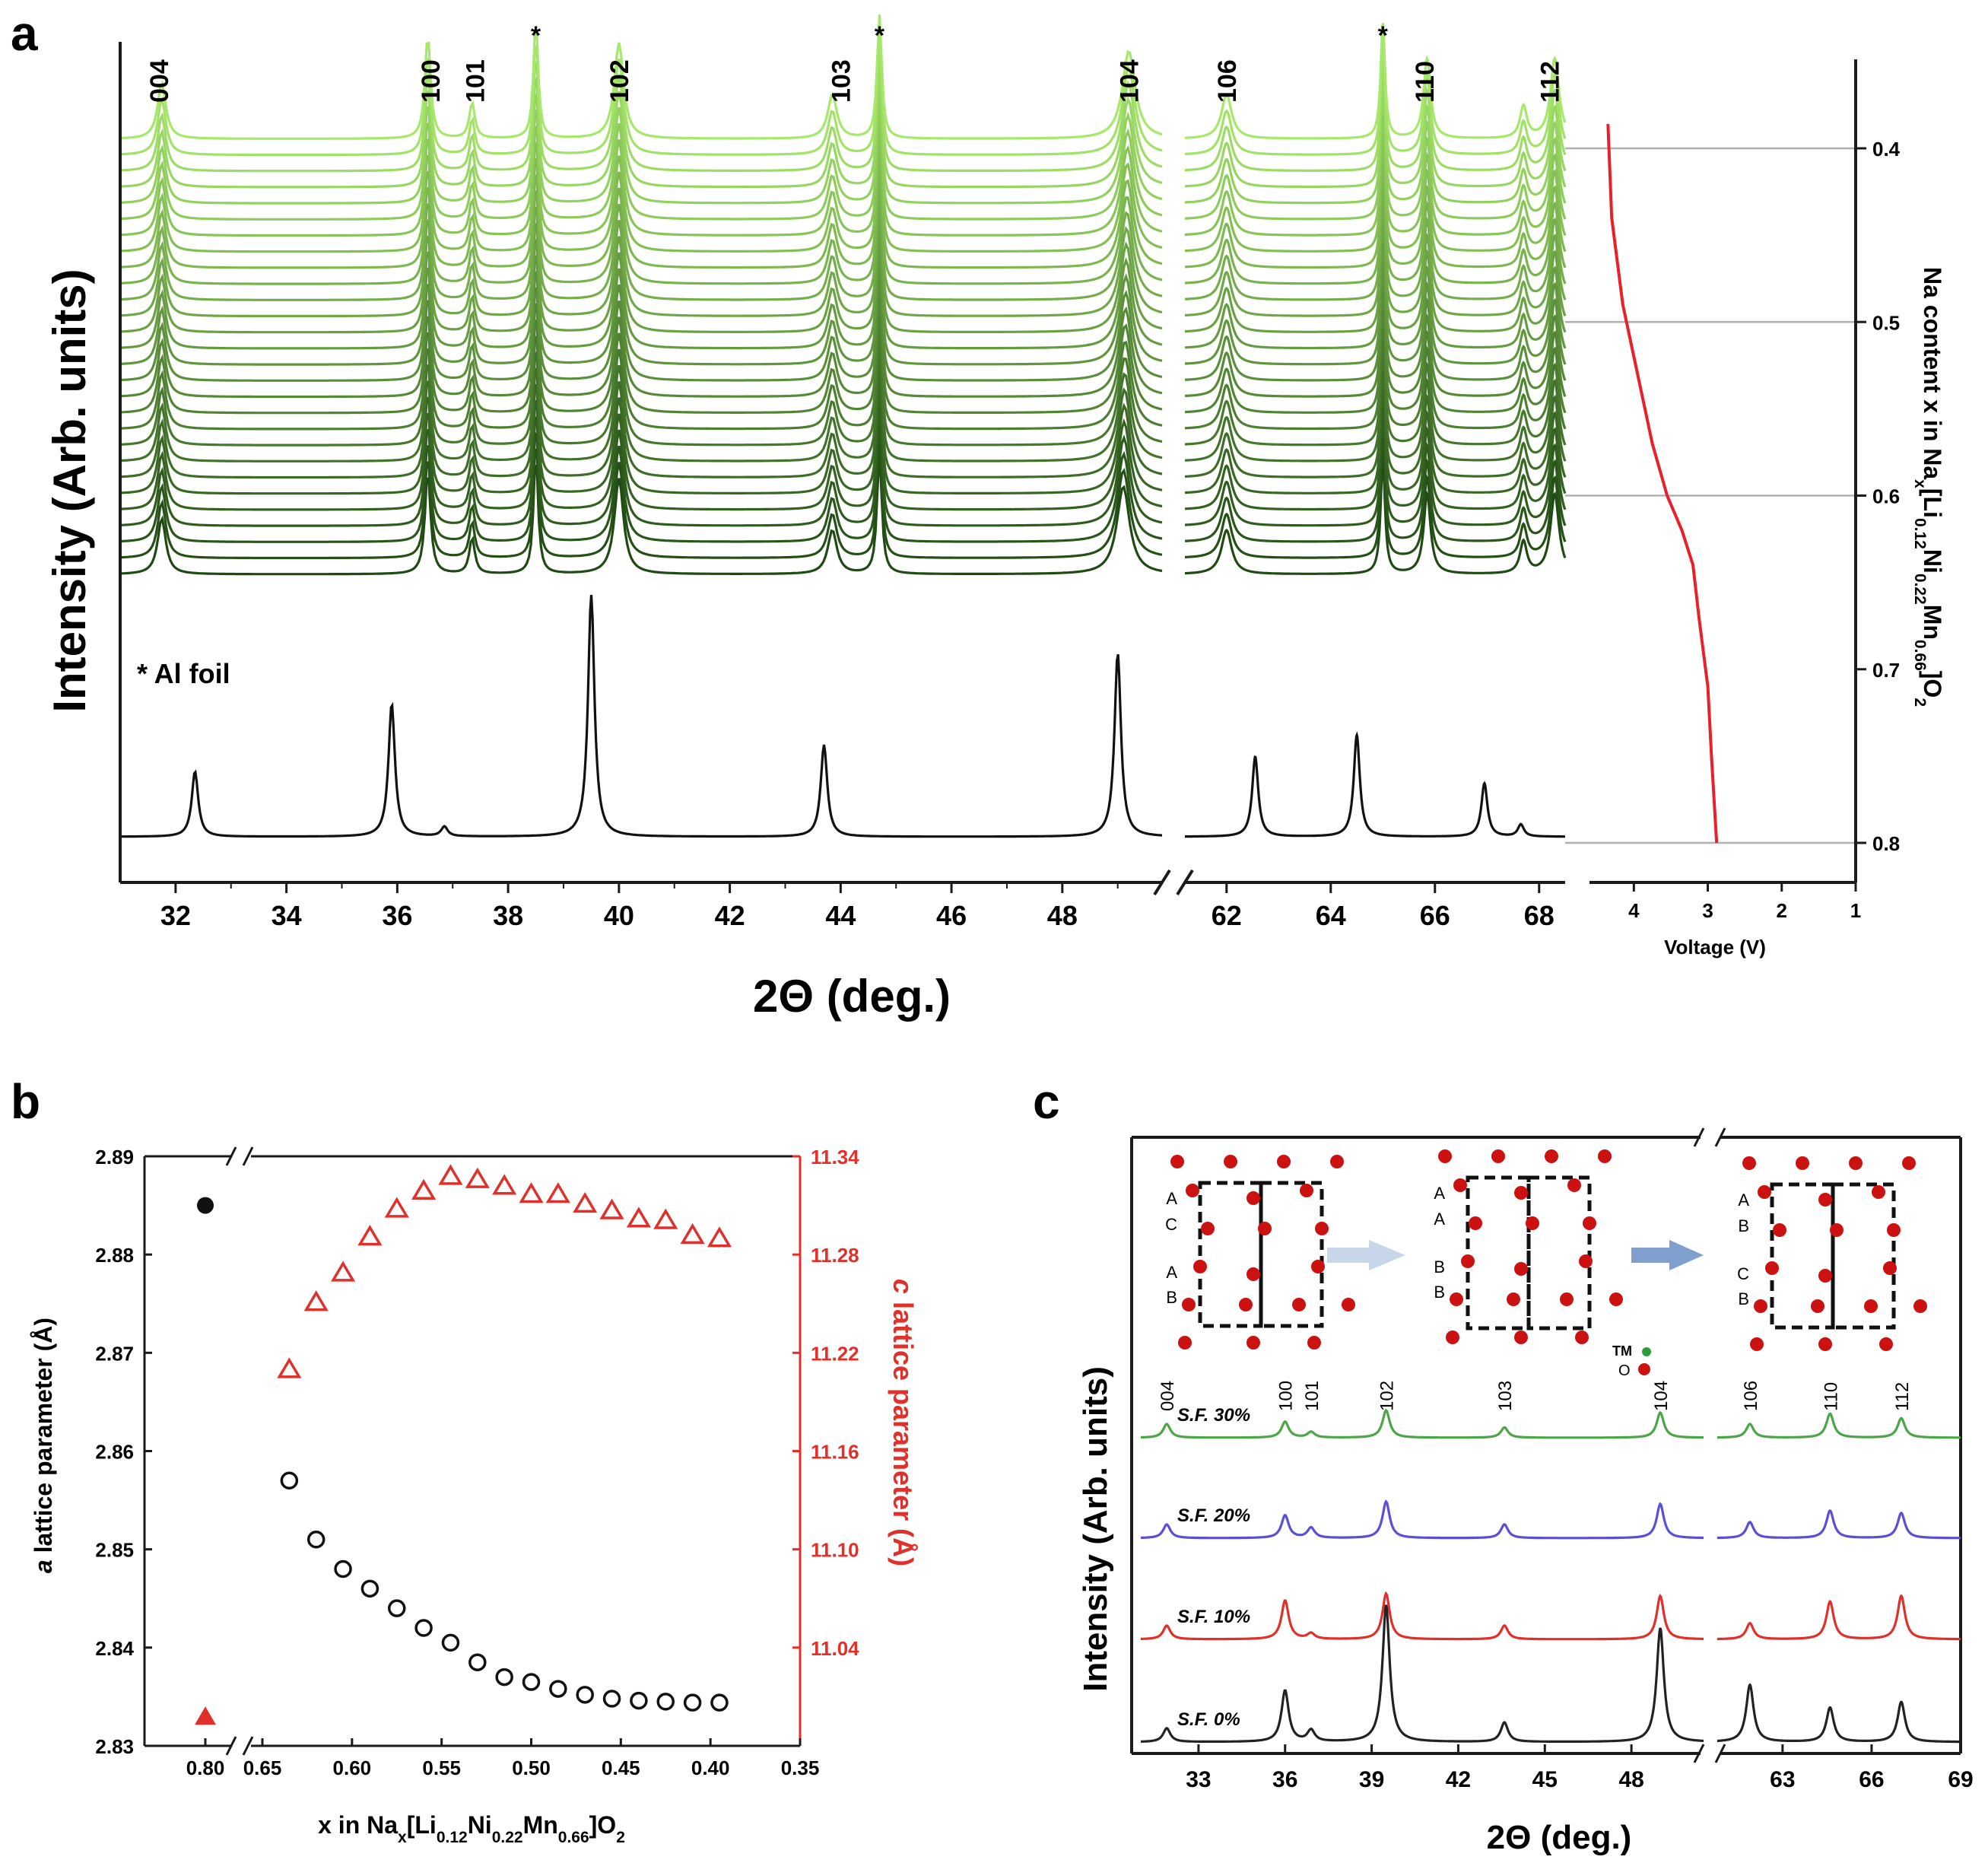  What do you see at coordinates (471, 1828) in the screenshot?
I see `panel-b-xlabel: x in Nax[Li0.12Ni0.22Mn0.66]O2` at bounding box center [471, 1828].